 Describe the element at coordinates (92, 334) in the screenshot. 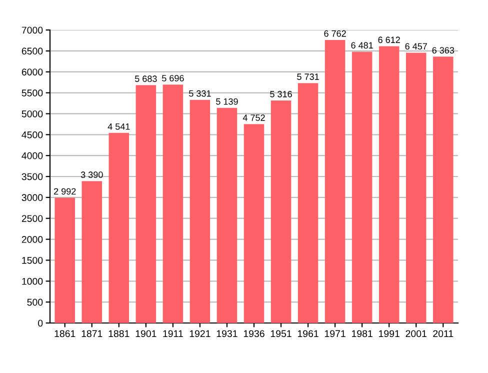

I see `x-tick-label: 1871` at that location.